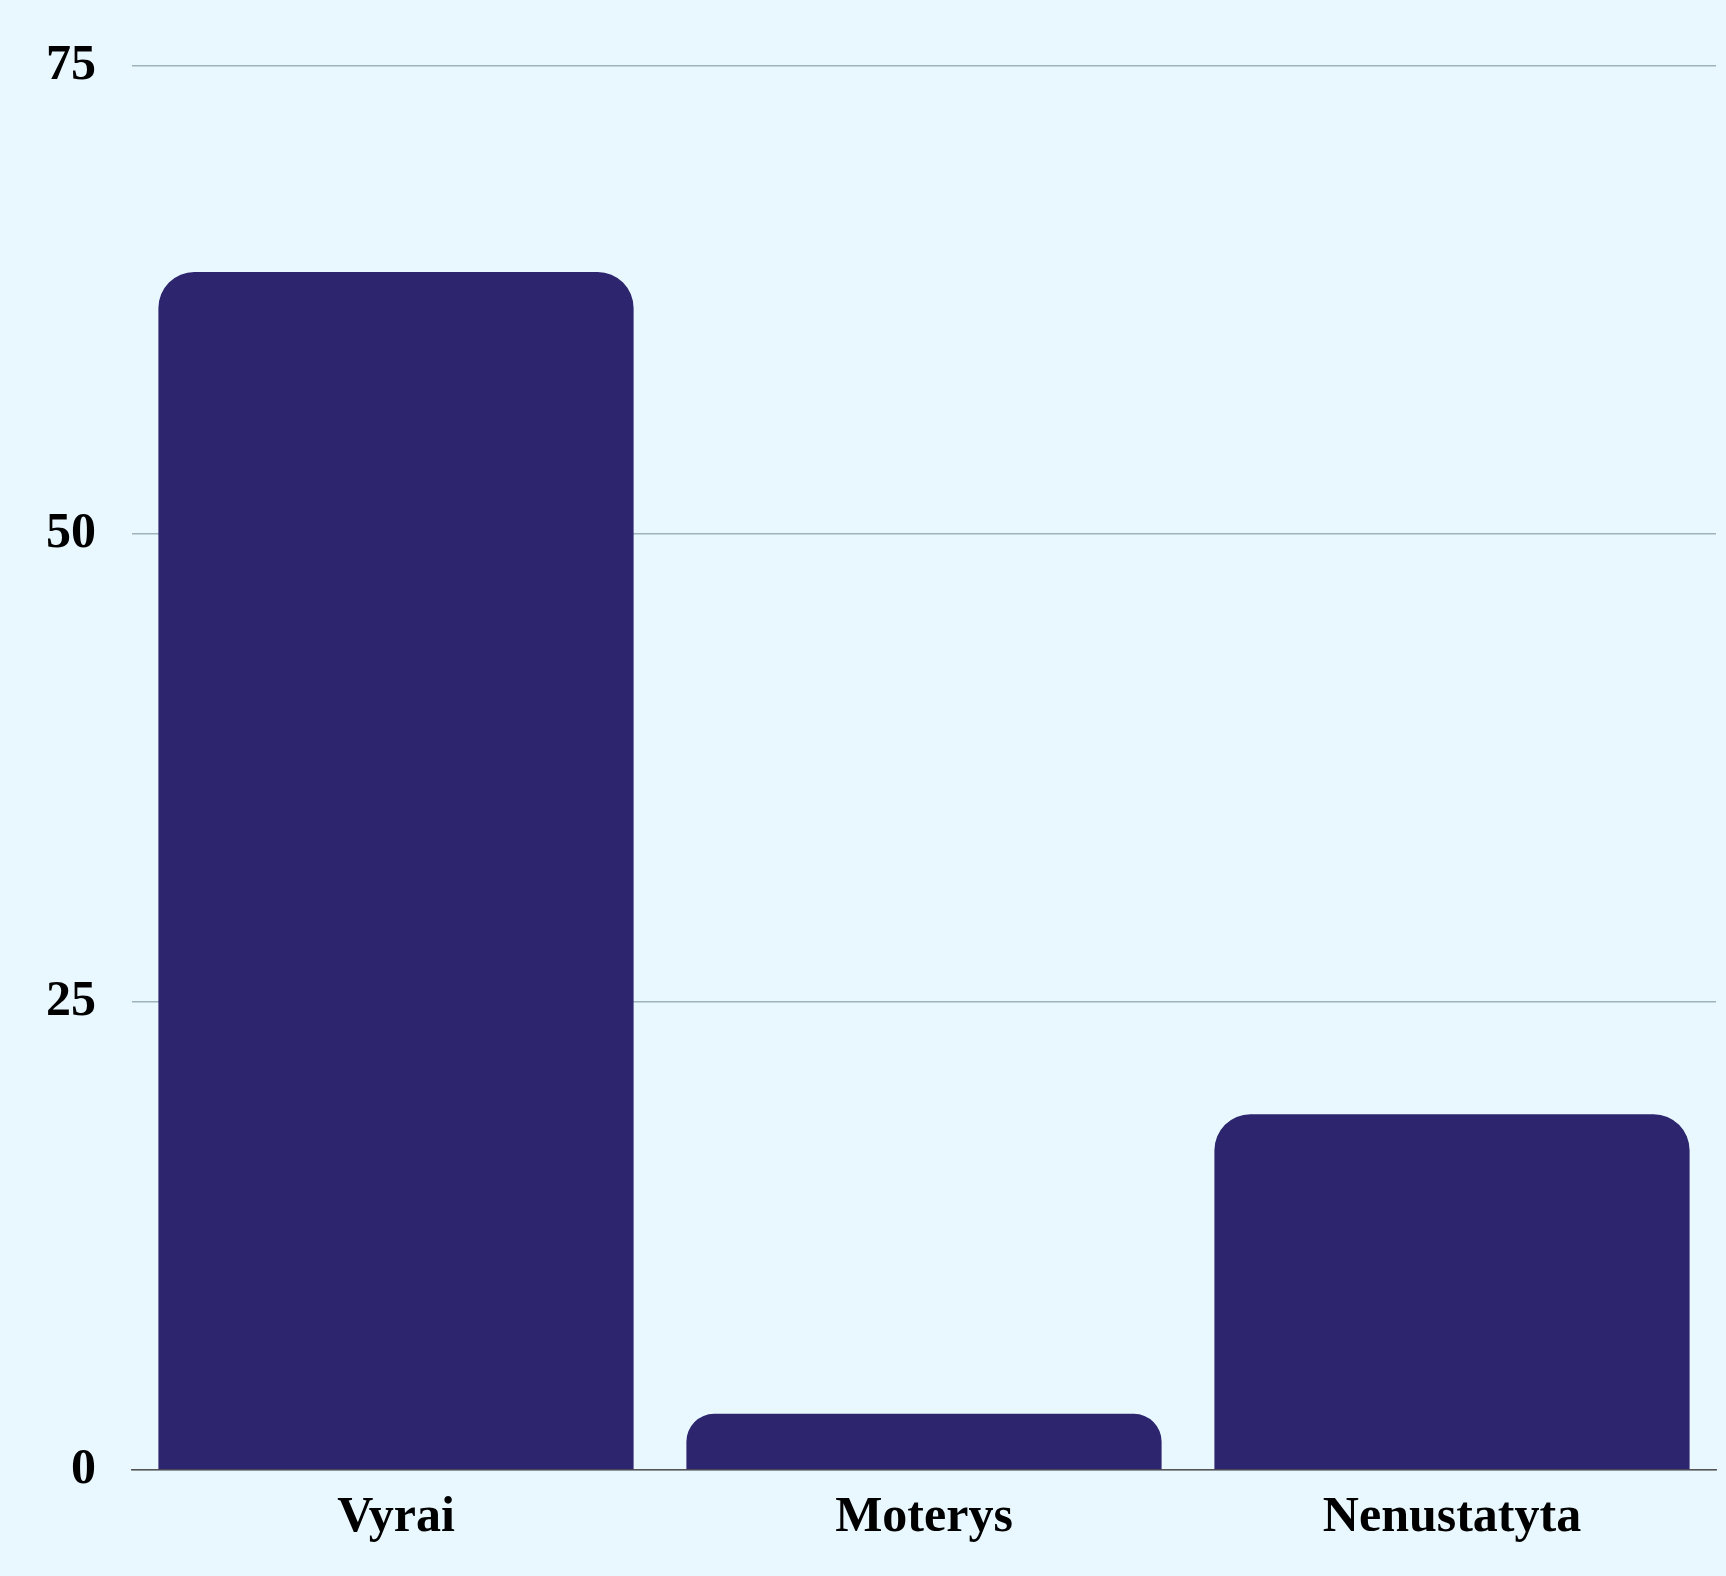 The width and height of the screenshot is (1726, 1576). Describe the element at coordinates (71, 997) in the screenshot. I see `y-tick-label: 25` at that location.